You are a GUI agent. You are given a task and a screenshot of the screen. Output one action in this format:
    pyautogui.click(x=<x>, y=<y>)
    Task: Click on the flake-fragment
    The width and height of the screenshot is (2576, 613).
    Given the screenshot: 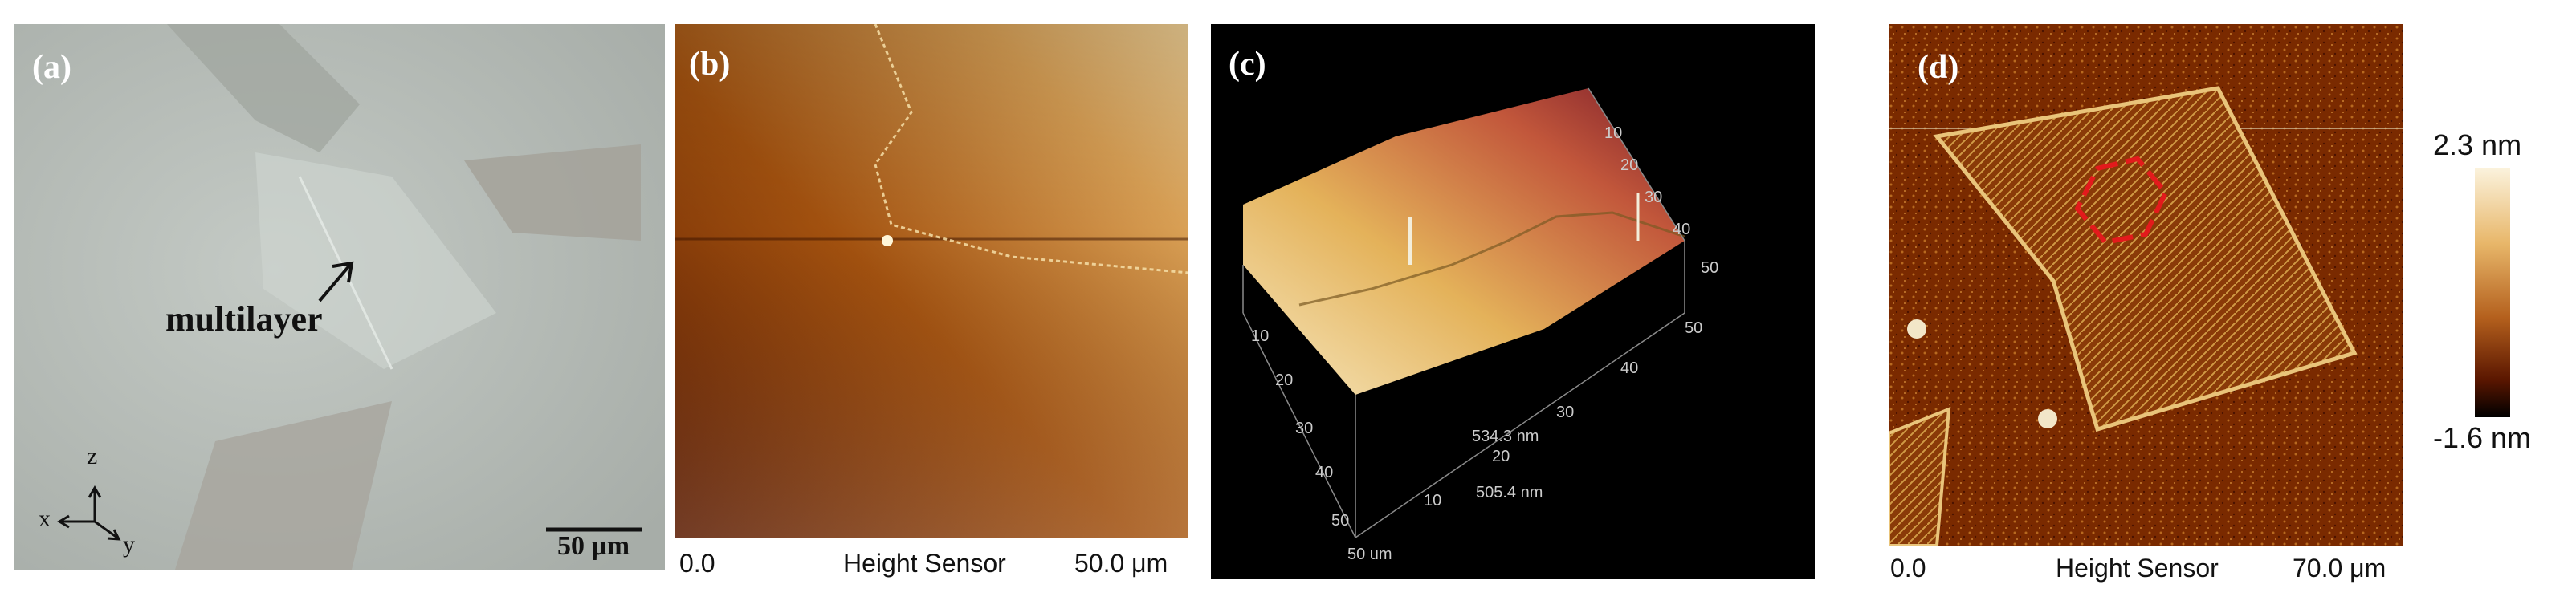 What is the action you would take?
    pyautogui.click(x=1920, y=476)
    